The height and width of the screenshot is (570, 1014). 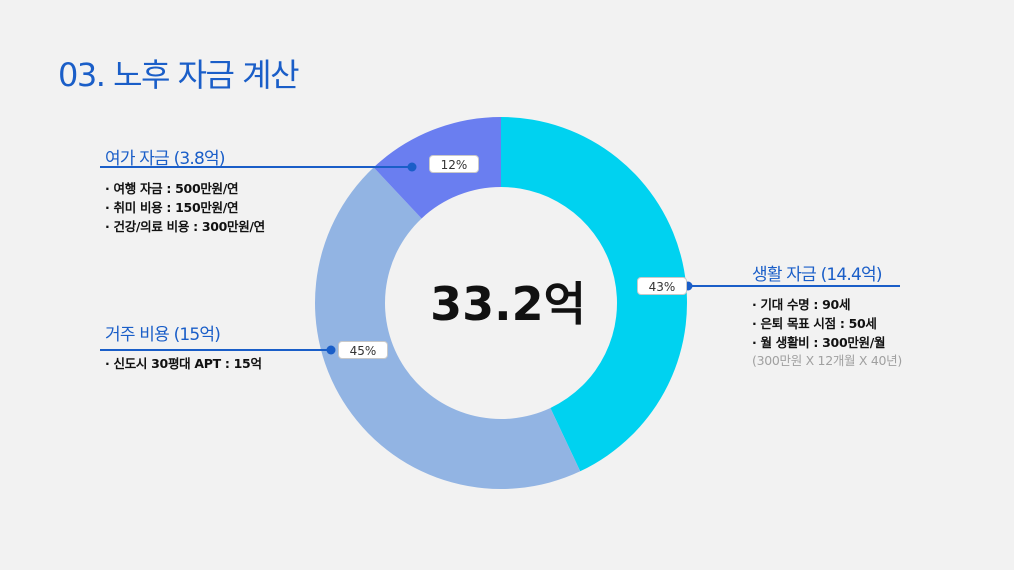 I want to click on living-heading: 생활 자금 (14.4억), so click(x=817, y=275).